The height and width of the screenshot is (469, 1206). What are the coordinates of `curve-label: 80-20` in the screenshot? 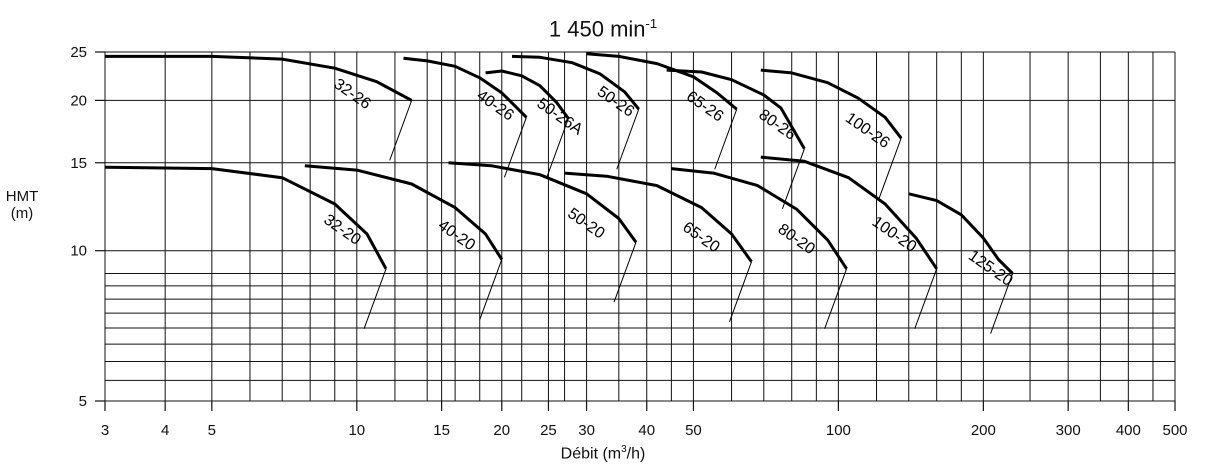 It's located at (796, 239).